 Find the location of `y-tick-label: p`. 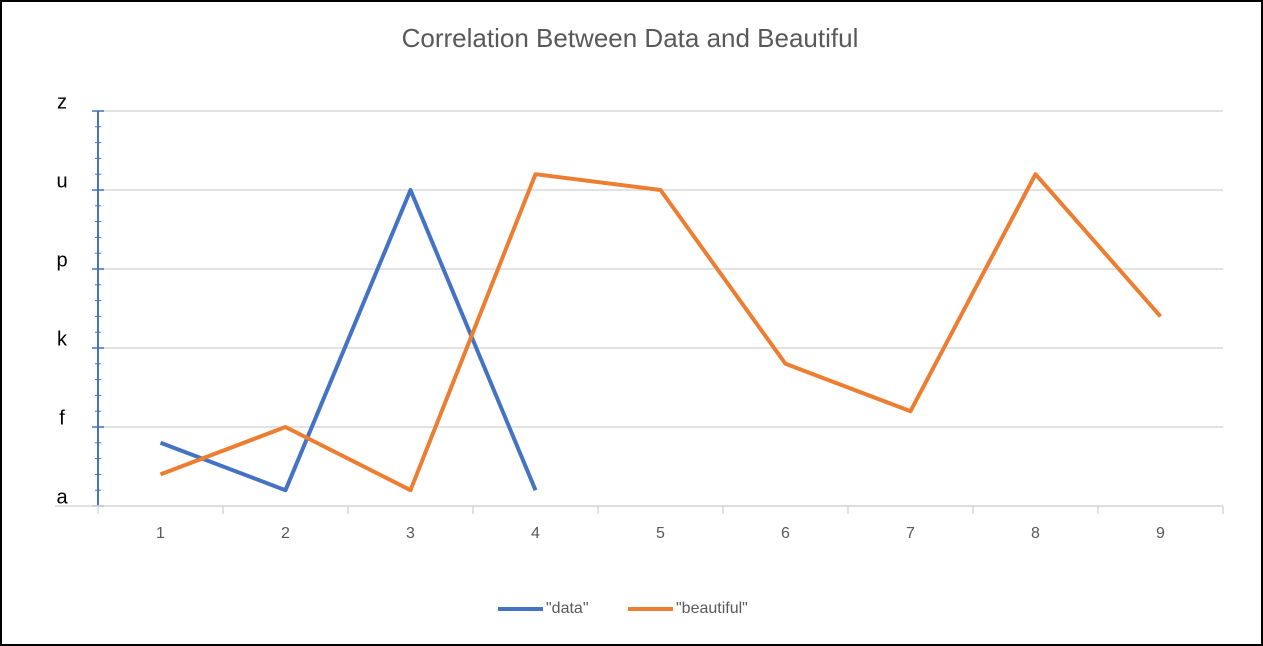

y-tick-label: p is located at coordinates (61, 260).